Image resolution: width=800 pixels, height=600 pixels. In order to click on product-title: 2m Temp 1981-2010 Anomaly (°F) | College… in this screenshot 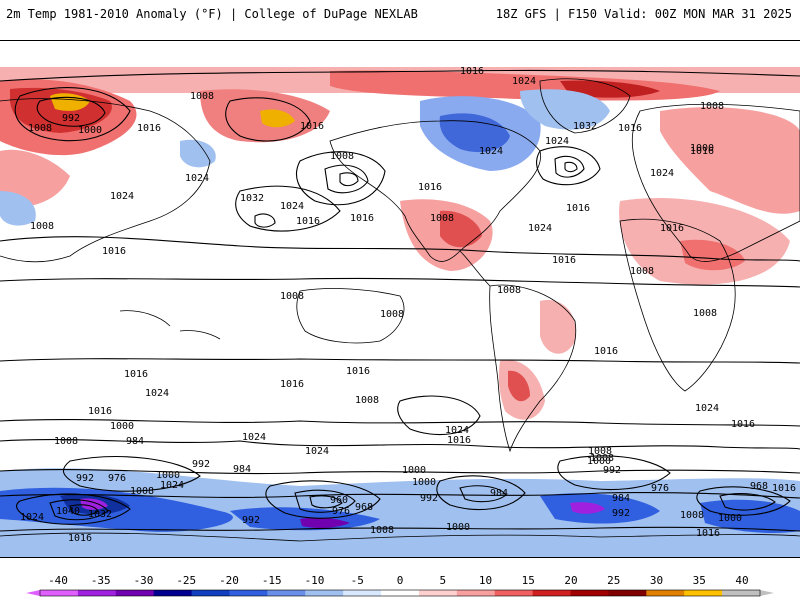, I will do `click(212, 14)`.